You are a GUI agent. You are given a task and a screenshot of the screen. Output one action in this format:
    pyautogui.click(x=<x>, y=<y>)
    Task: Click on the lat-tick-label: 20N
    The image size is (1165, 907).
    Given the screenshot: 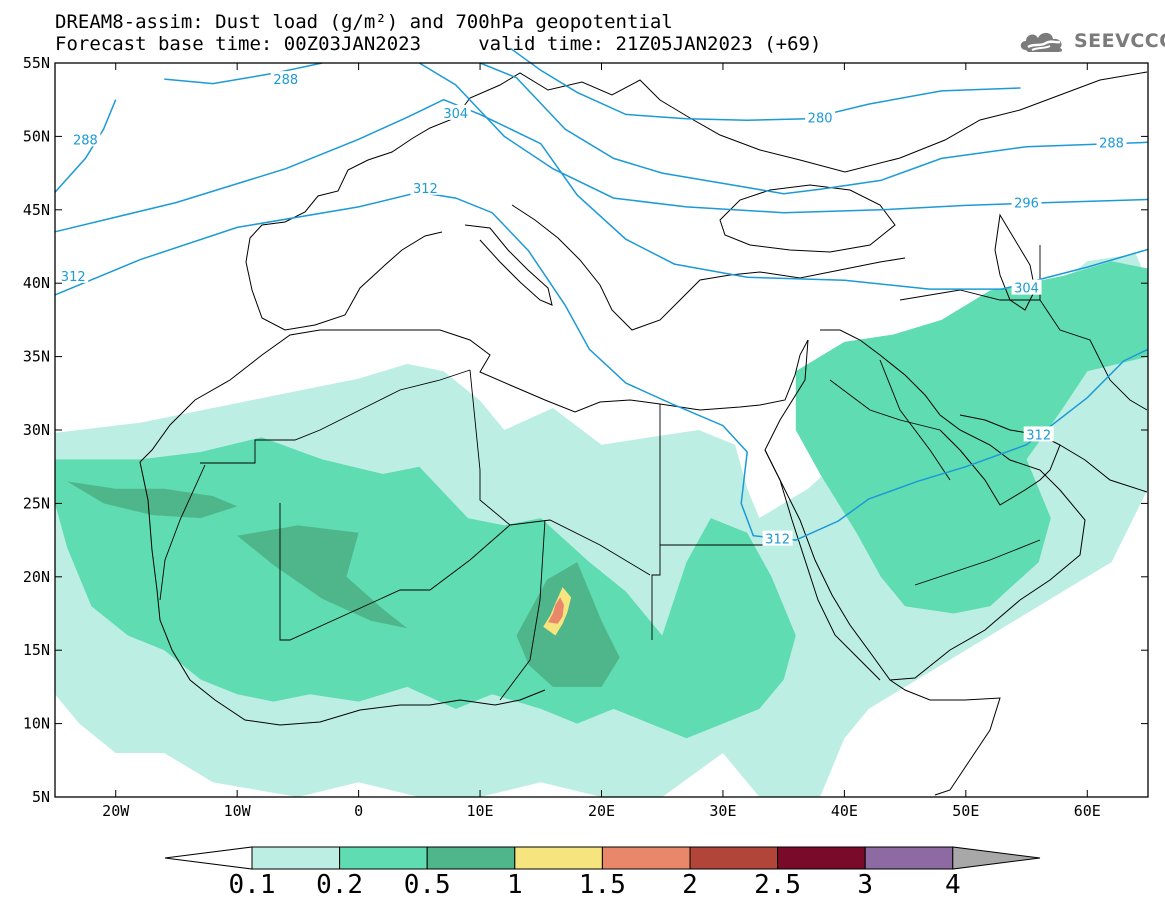 What is the action you would take?
    pyautogui.click(x=36, y=577)
    